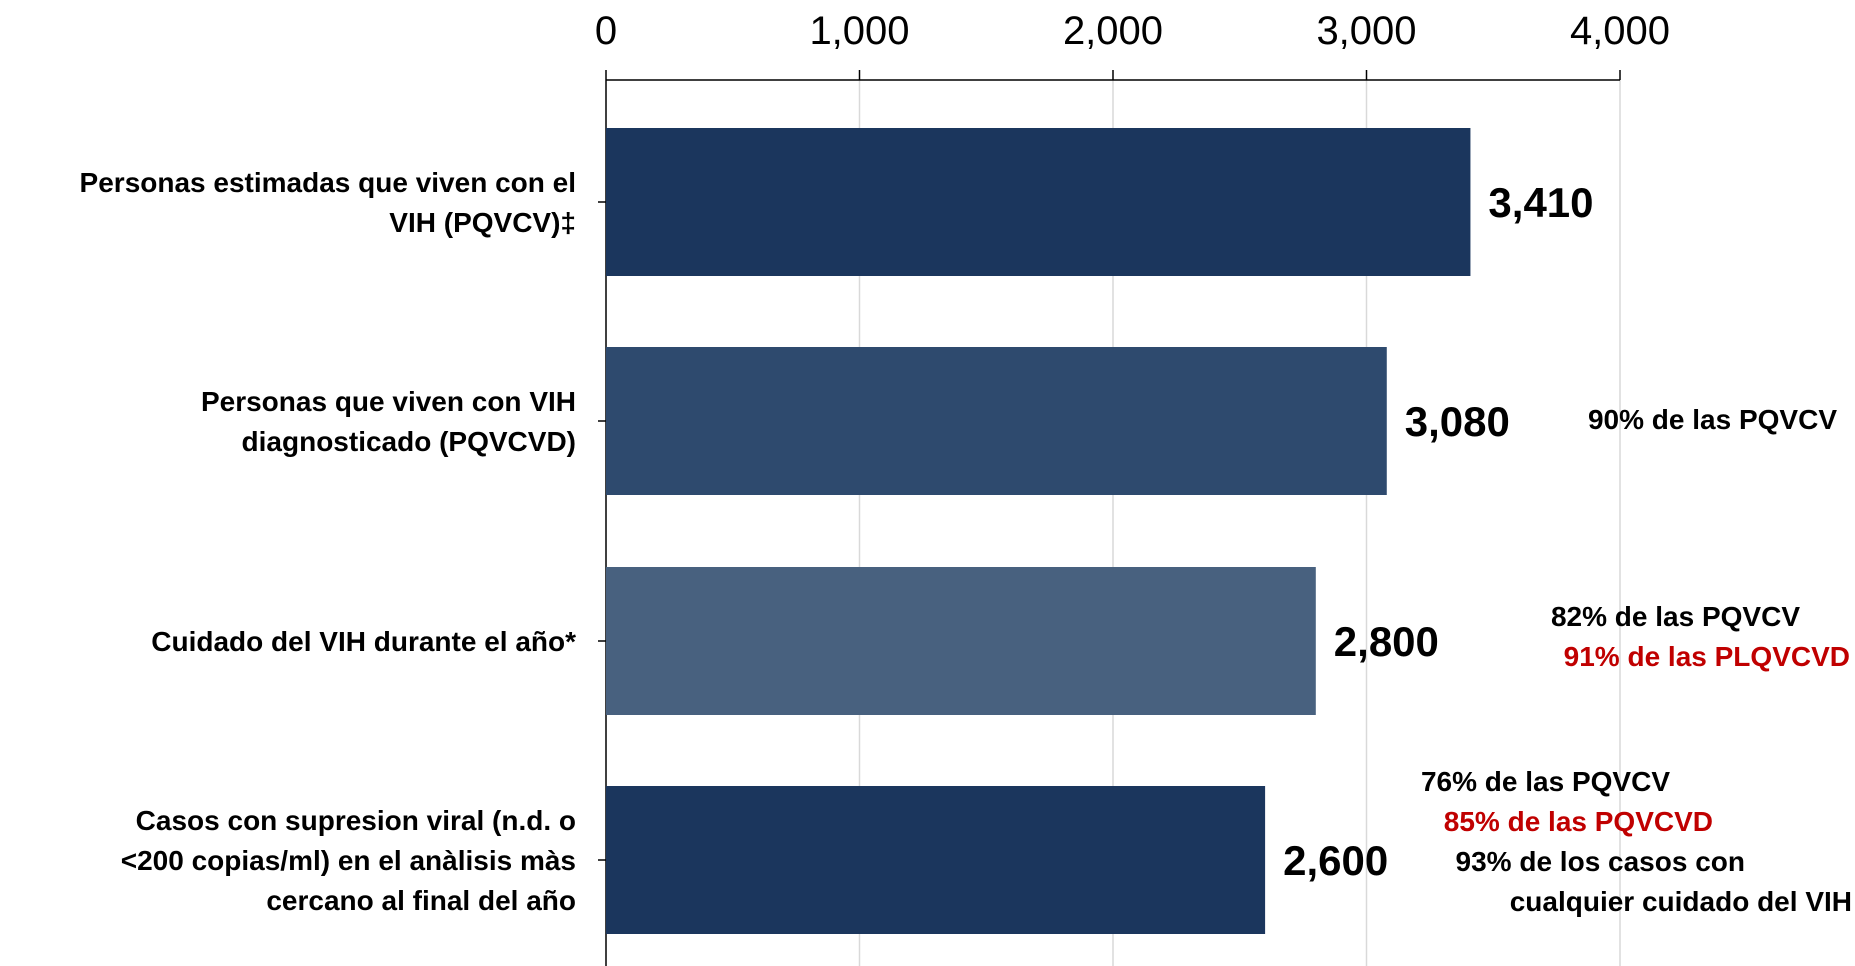 Image resolution: width=1855 pixels, height=966 pixels. What do you see at coordinates (363, 641) in the screenshot?
I see `category-label: Cuidado del VIH durante el año*` at bounding box center [363, 641].